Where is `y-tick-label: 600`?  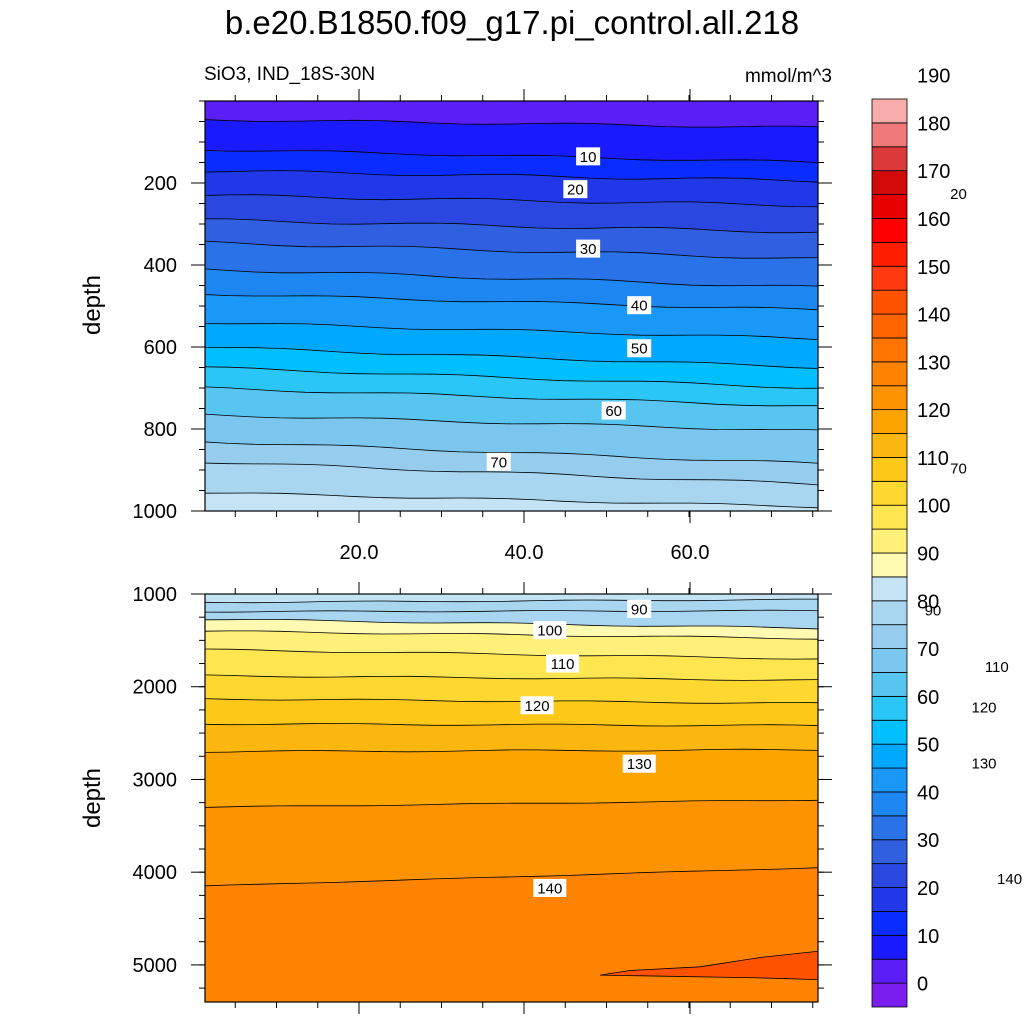
y-tick-label: 600 is located at coordinates (160, 348).